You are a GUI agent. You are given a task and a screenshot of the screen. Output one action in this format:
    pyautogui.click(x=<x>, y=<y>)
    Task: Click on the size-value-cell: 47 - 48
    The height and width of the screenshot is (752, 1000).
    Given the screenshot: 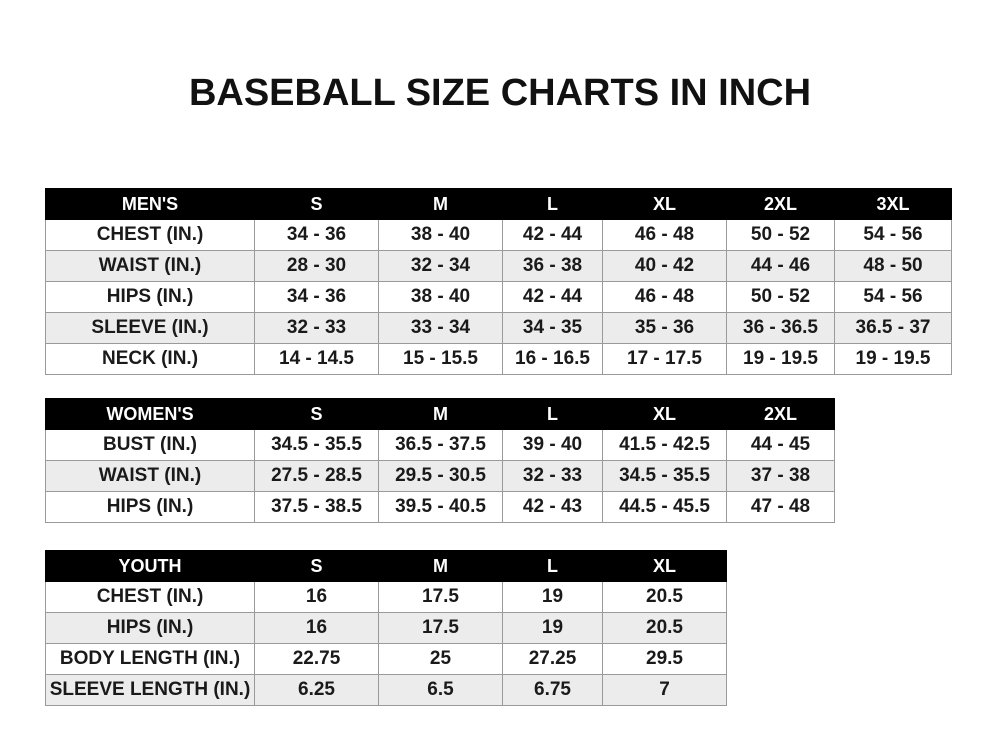 What is the action you would take?
    pyautogui.click(x=780, y=507)
    